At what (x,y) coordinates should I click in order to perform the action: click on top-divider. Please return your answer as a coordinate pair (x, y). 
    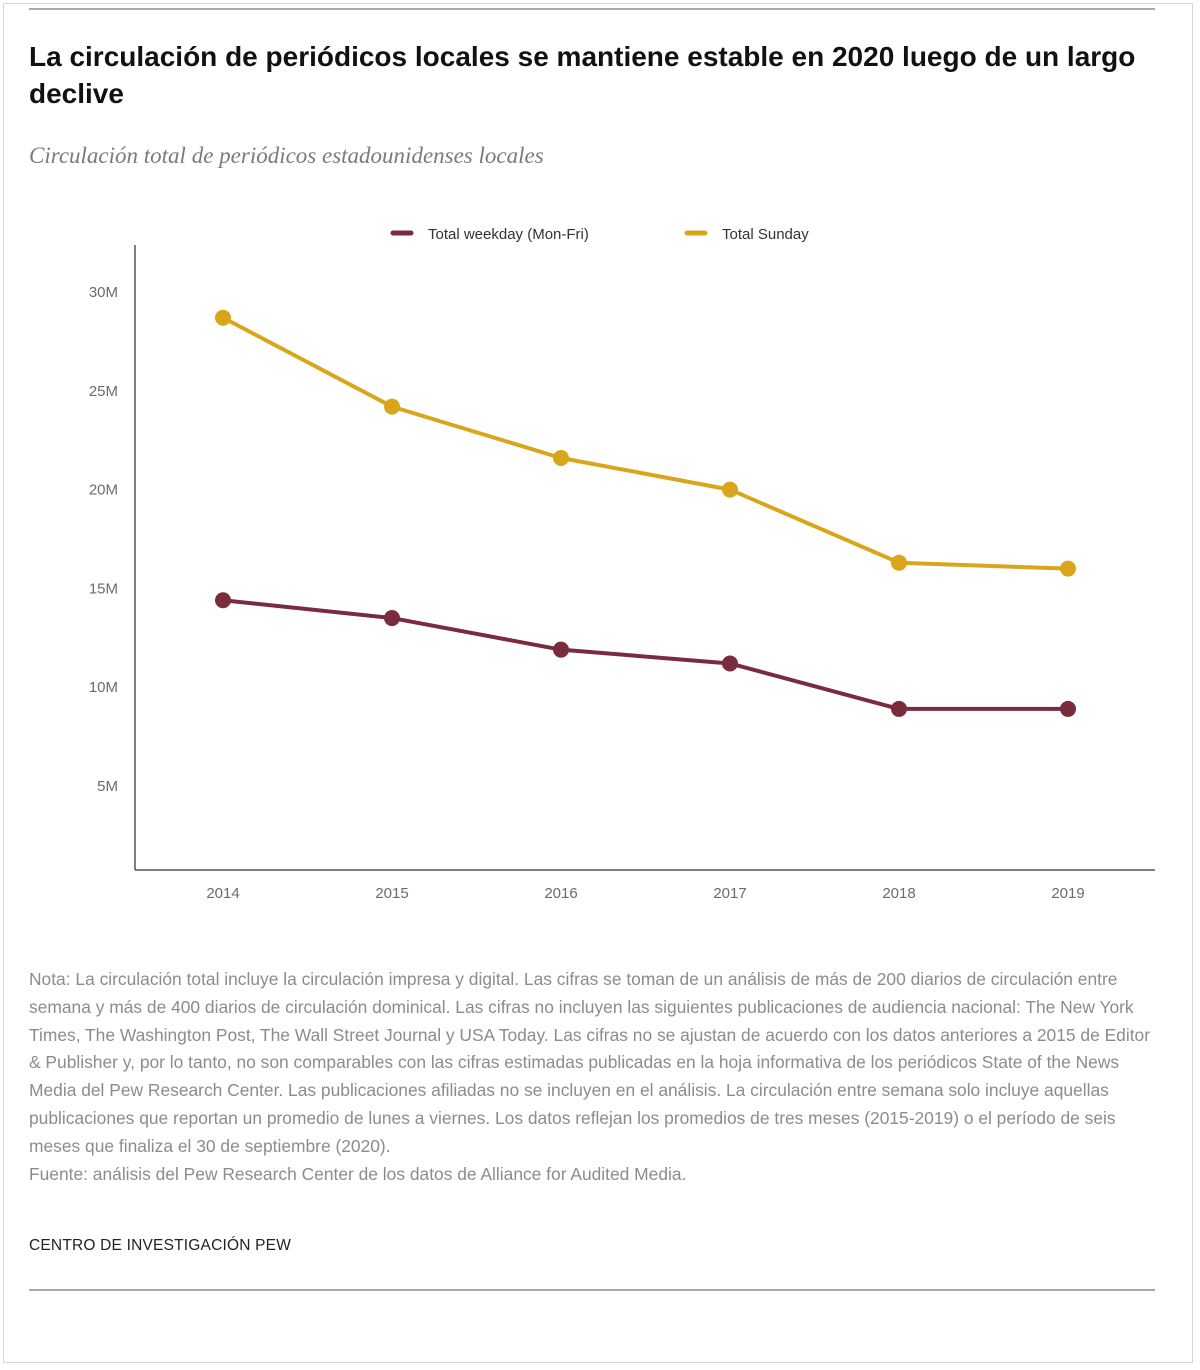
    Looking at the image, I should click on (592, 9).